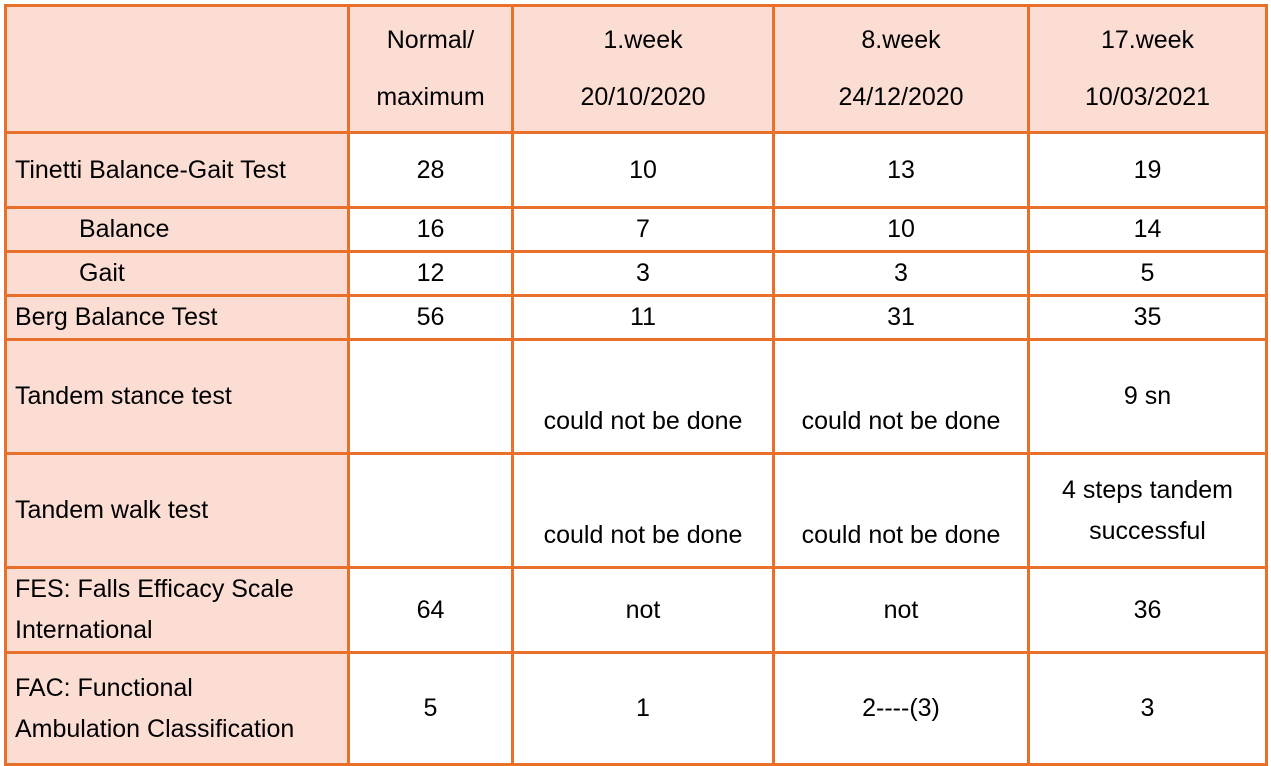  Describe the element at coordinates (177, 69) in the screenshot. I see `header-corner-cell` at that location.